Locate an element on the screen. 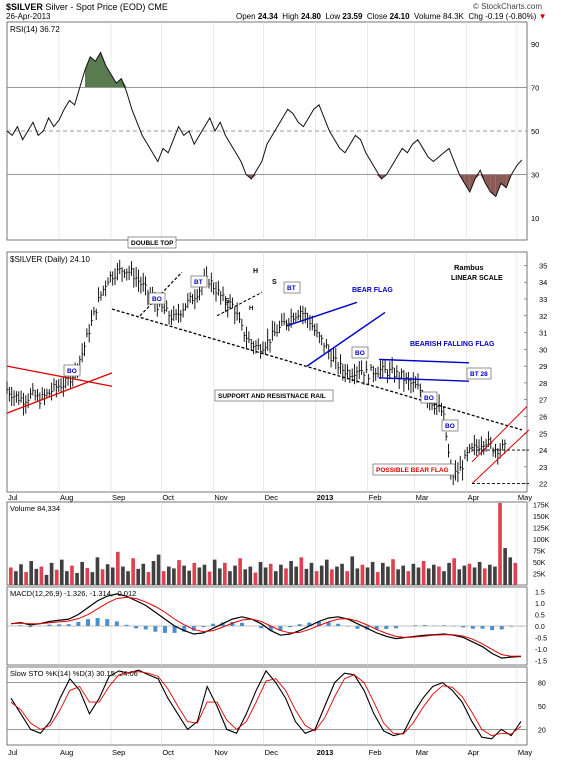 The height and width of the screenshot is (760, 567). price-tick-label: 28 is located at coordinates (543, 383).